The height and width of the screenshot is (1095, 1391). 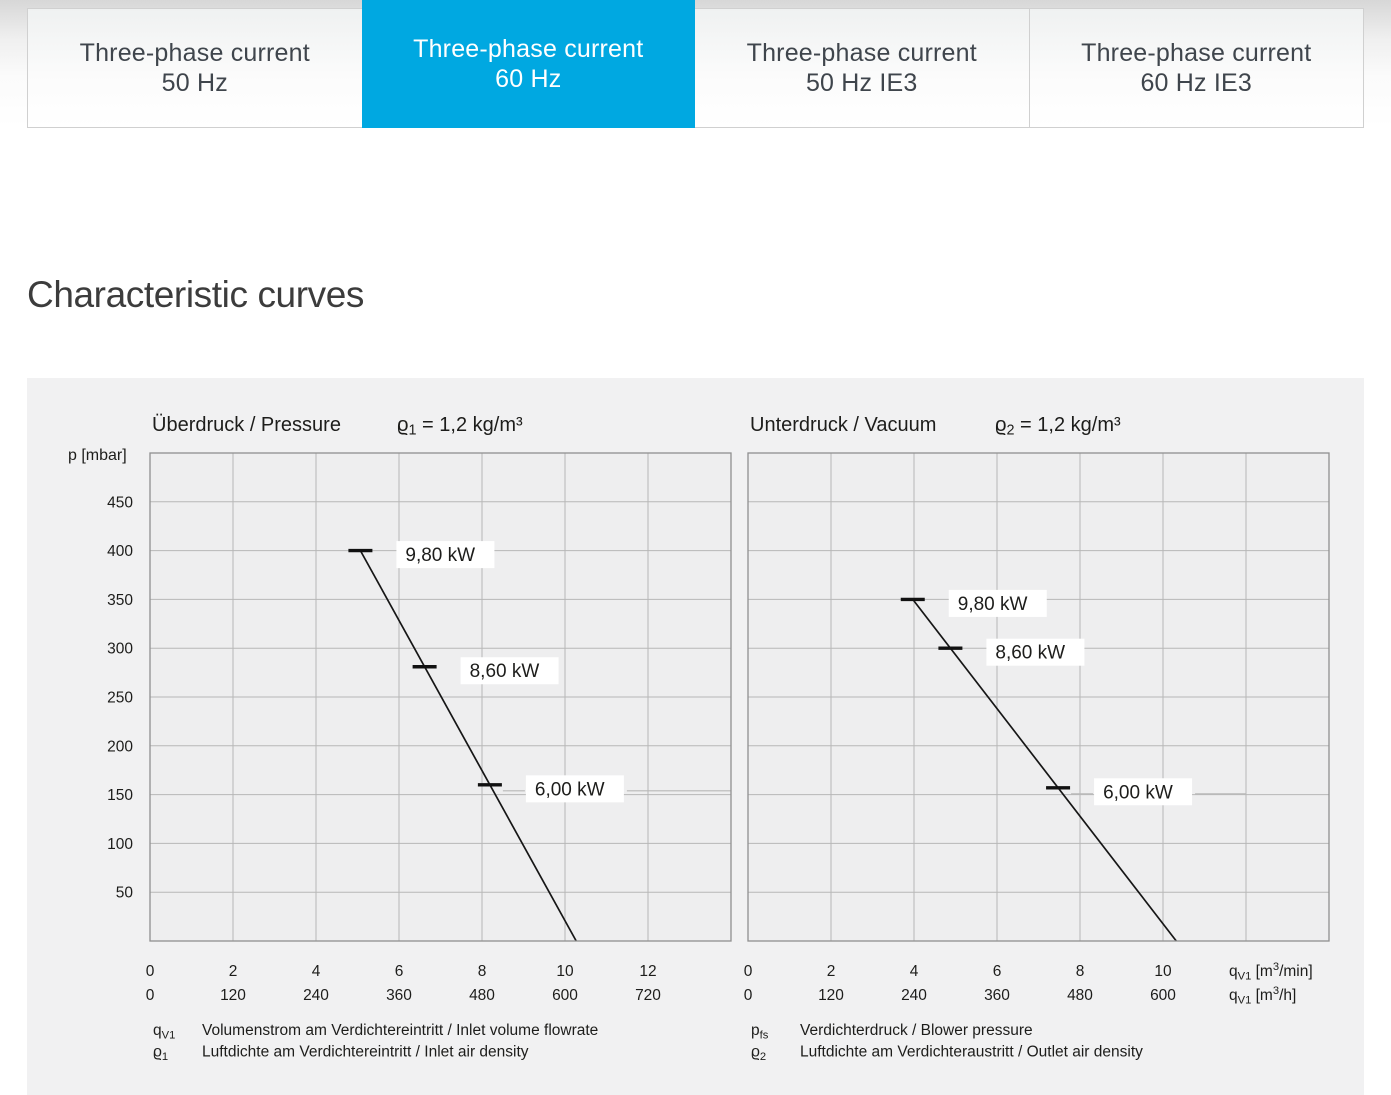 I want to click on y-tick-label: 250, so click(x=120, y=698).